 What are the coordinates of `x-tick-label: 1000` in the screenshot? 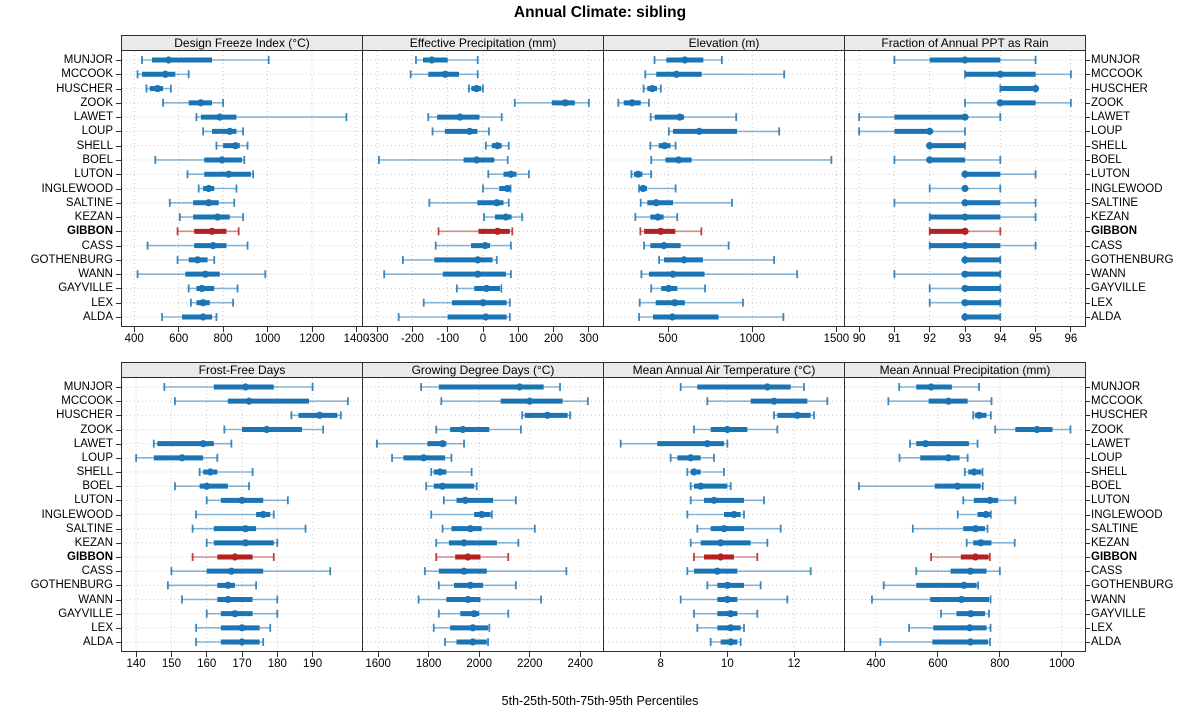 It's located at (267, 339).